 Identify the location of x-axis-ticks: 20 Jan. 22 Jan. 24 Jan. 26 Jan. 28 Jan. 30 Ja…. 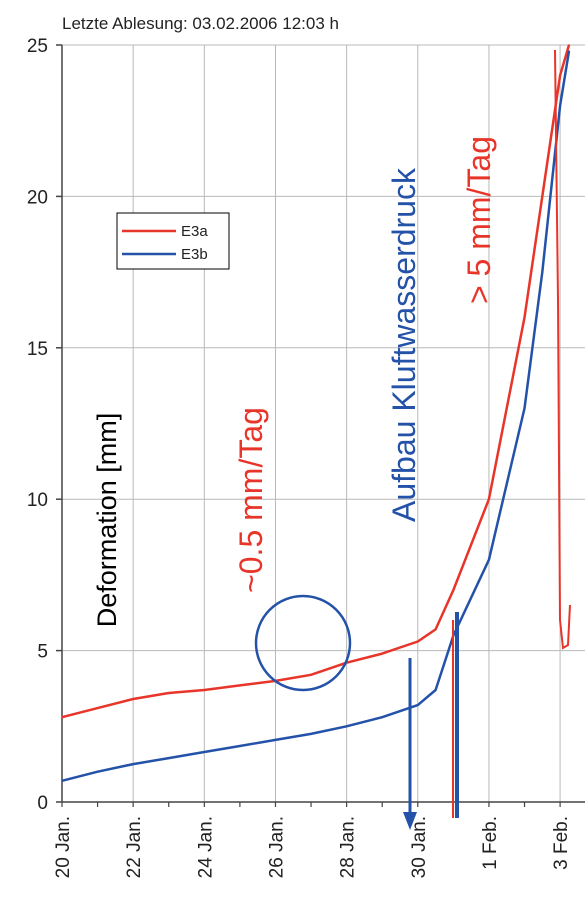
(312, 840).